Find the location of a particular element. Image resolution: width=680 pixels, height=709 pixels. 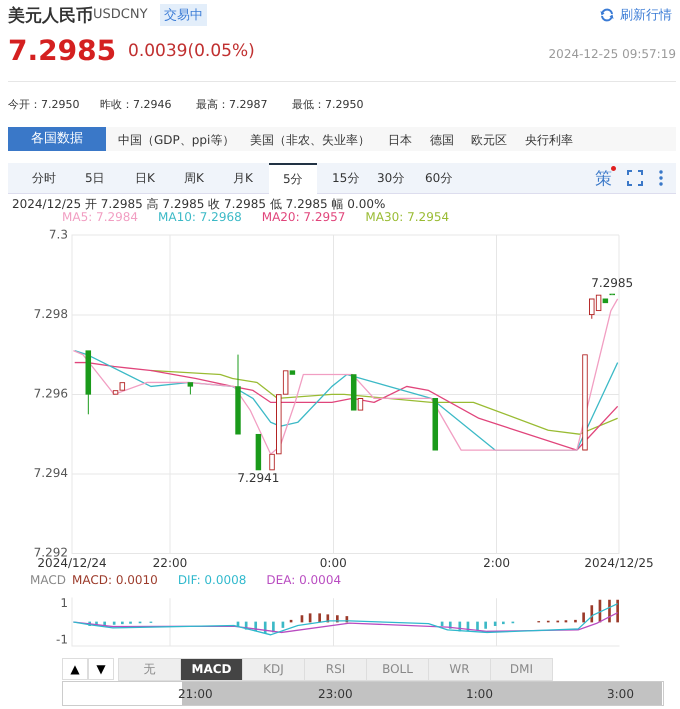

y-tick-label: 1 is located at coordinates (64, 603).